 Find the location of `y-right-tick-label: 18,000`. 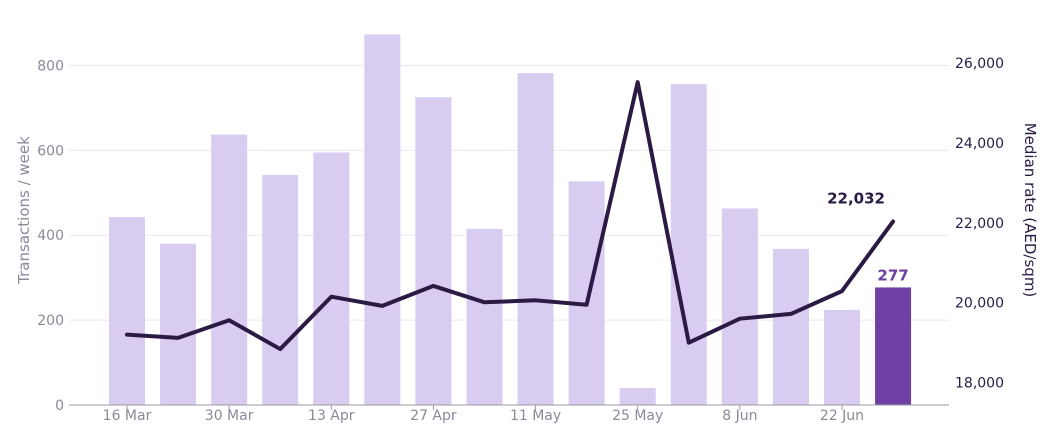

y-right-tick-label: 18,000 is located at coordinates (979, 384).